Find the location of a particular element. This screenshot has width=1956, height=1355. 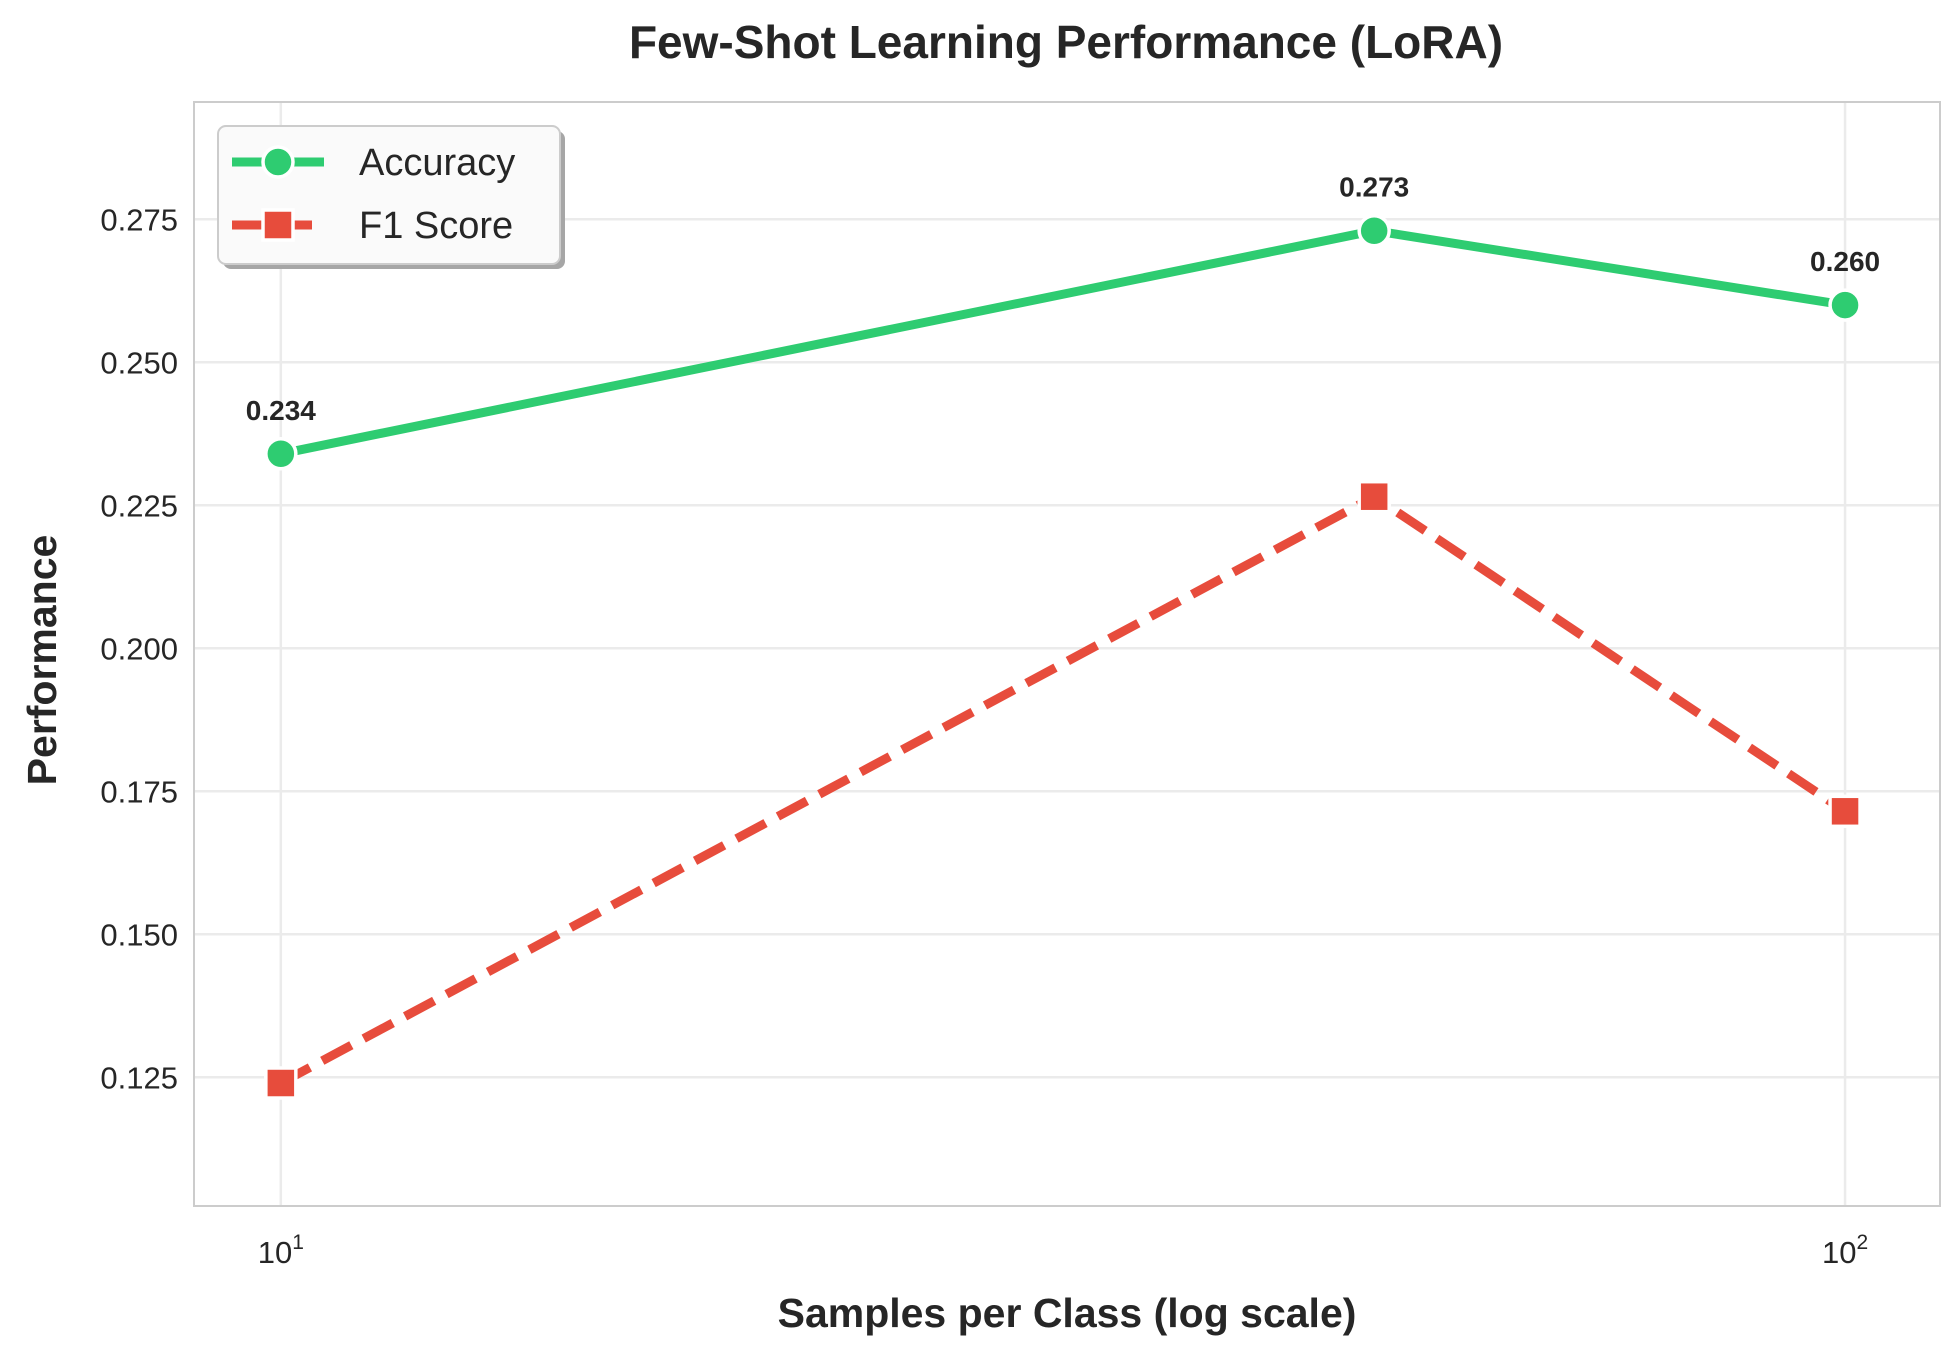

y-tick-label: 0.200 is located at coordinates (139, 648).